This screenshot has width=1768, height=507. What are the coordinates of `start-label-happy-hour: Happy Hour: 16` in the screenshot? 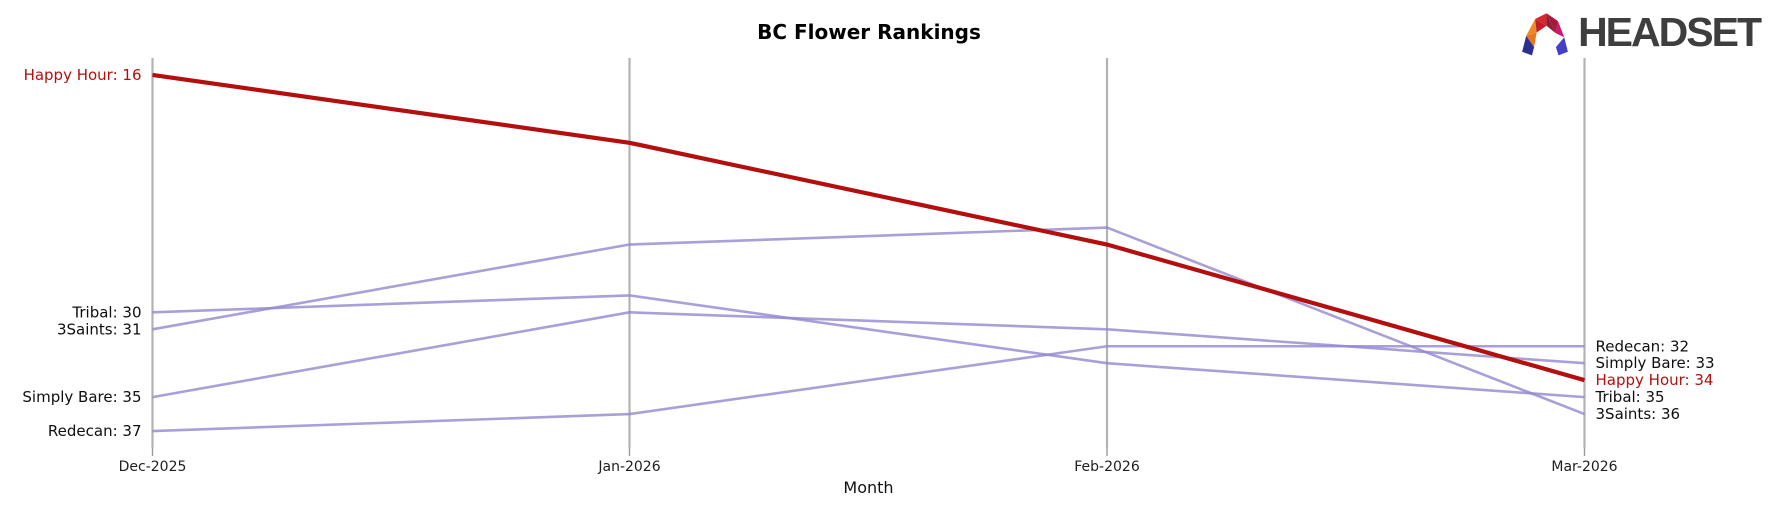 It's located at (83, 75).